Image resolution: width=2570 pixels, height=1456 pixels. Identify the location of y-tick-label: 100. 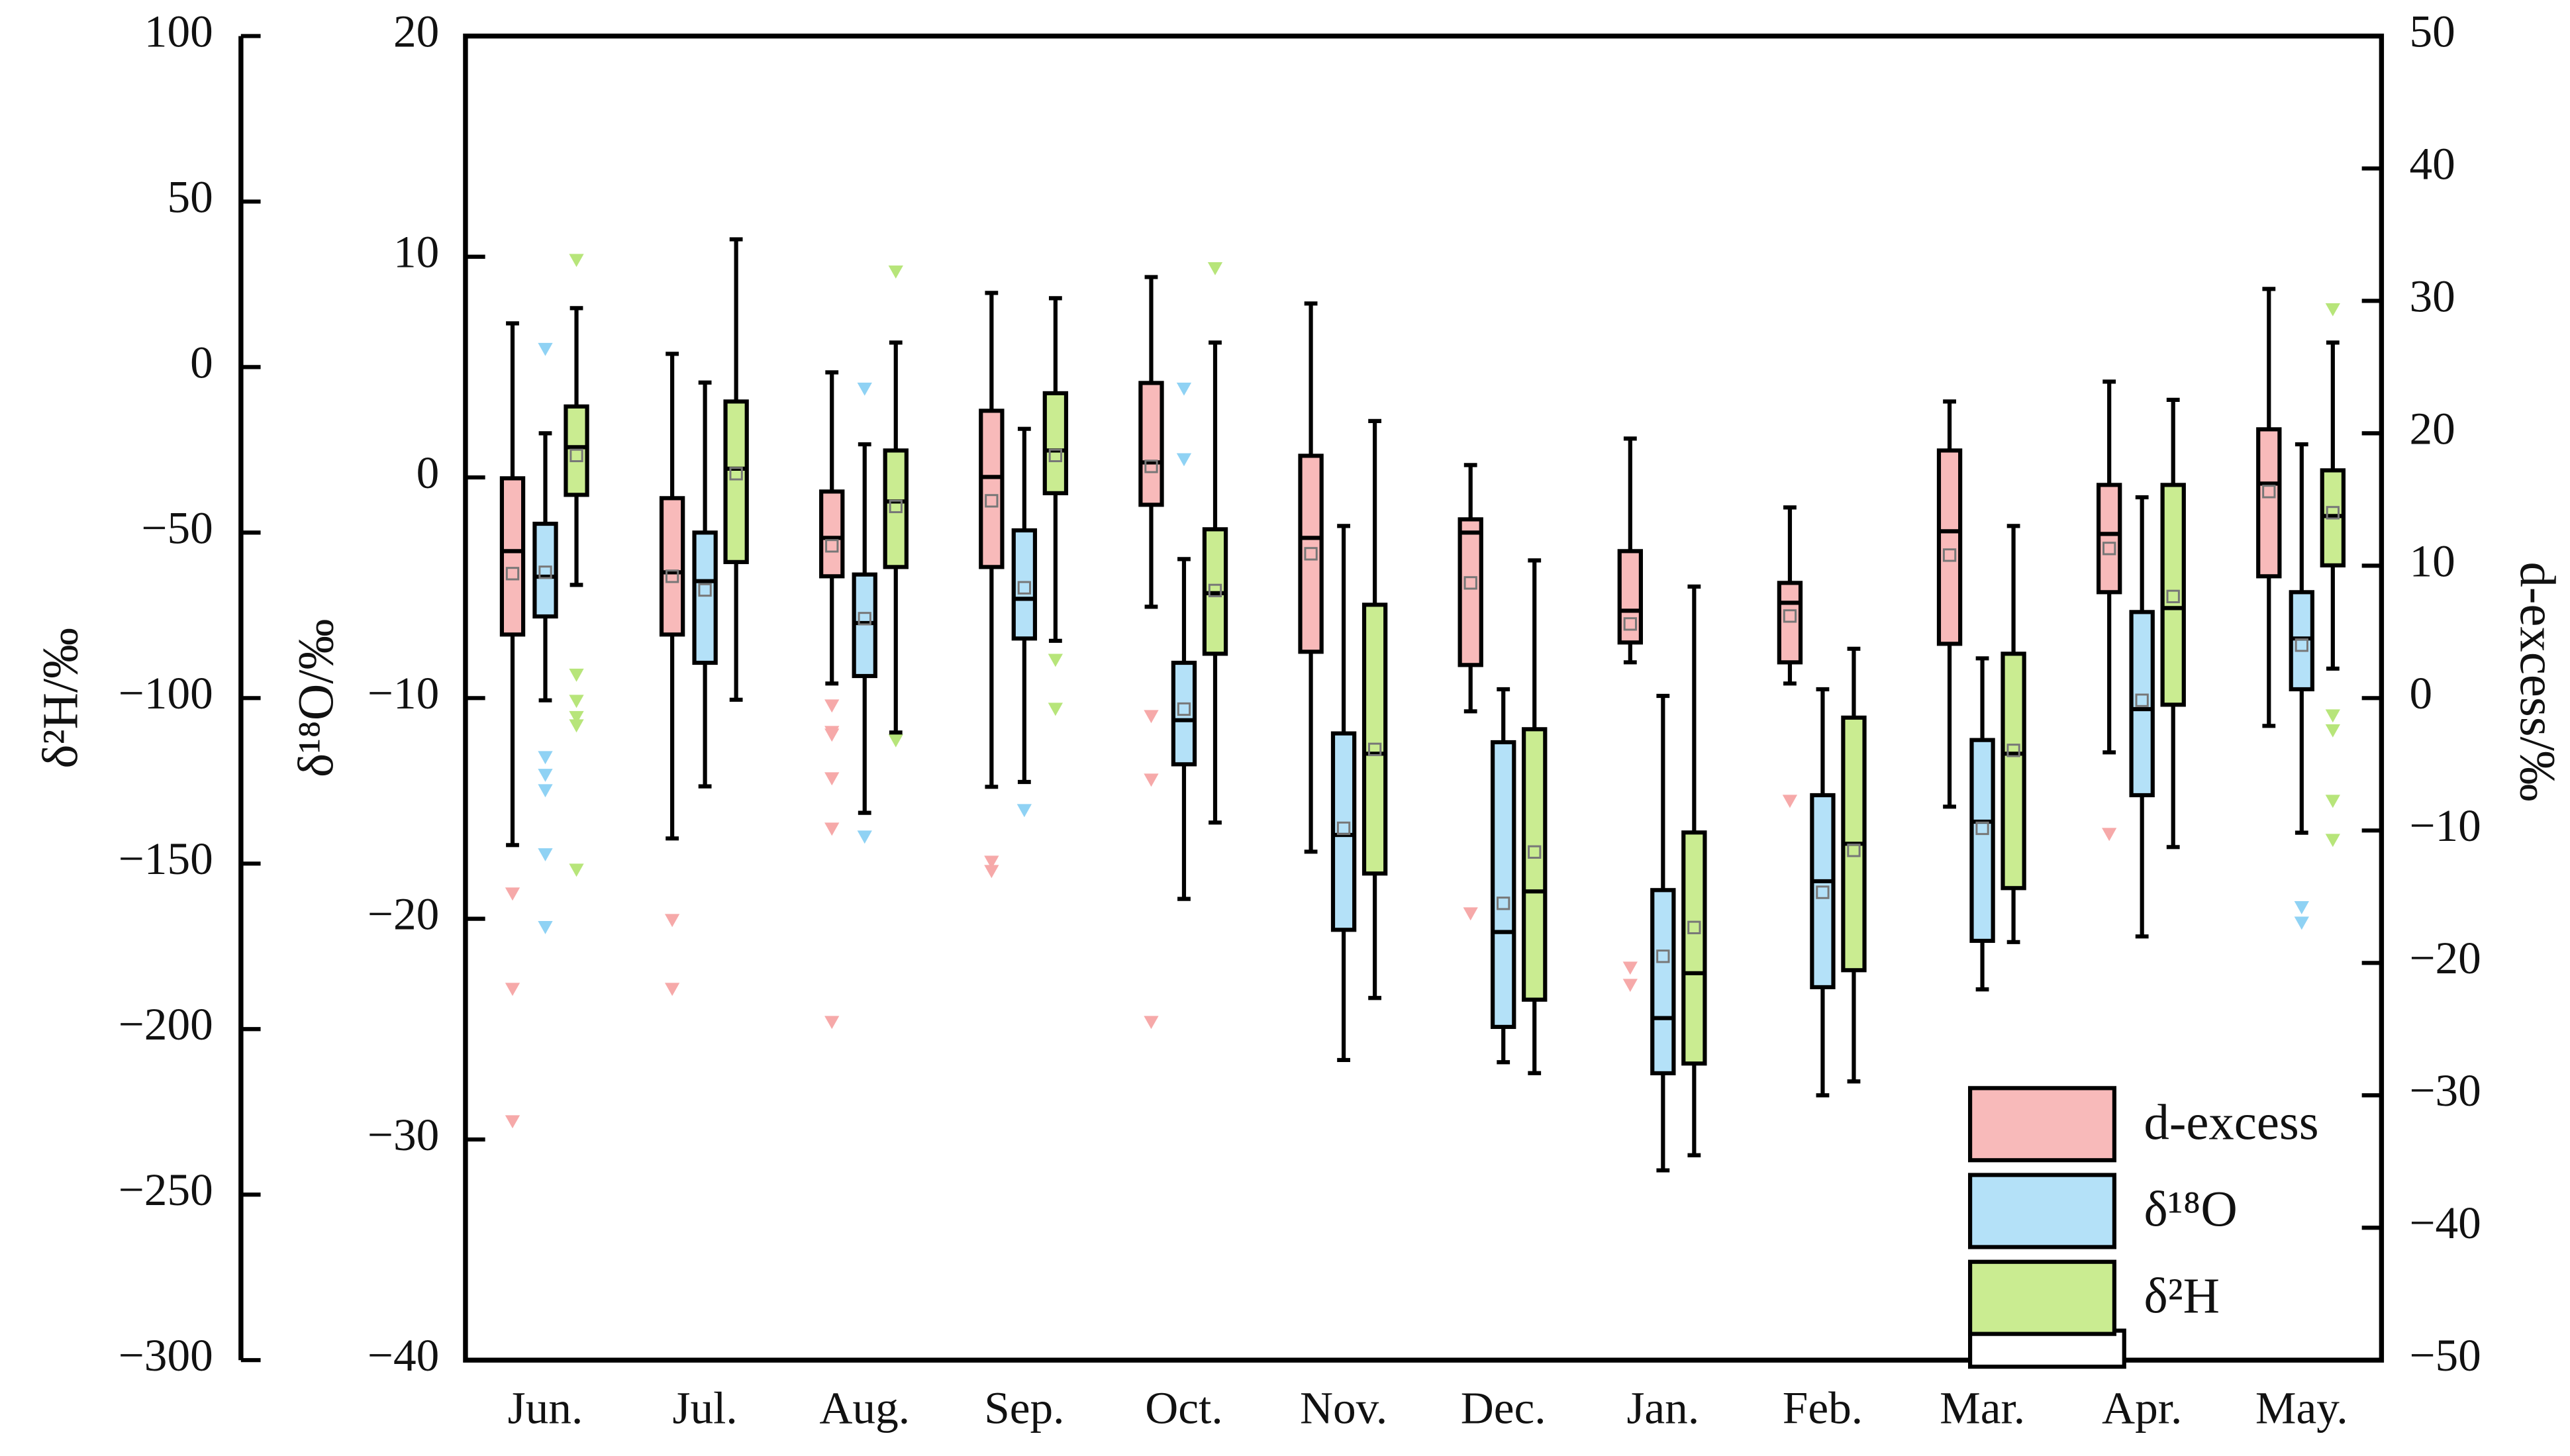
(179, 30).